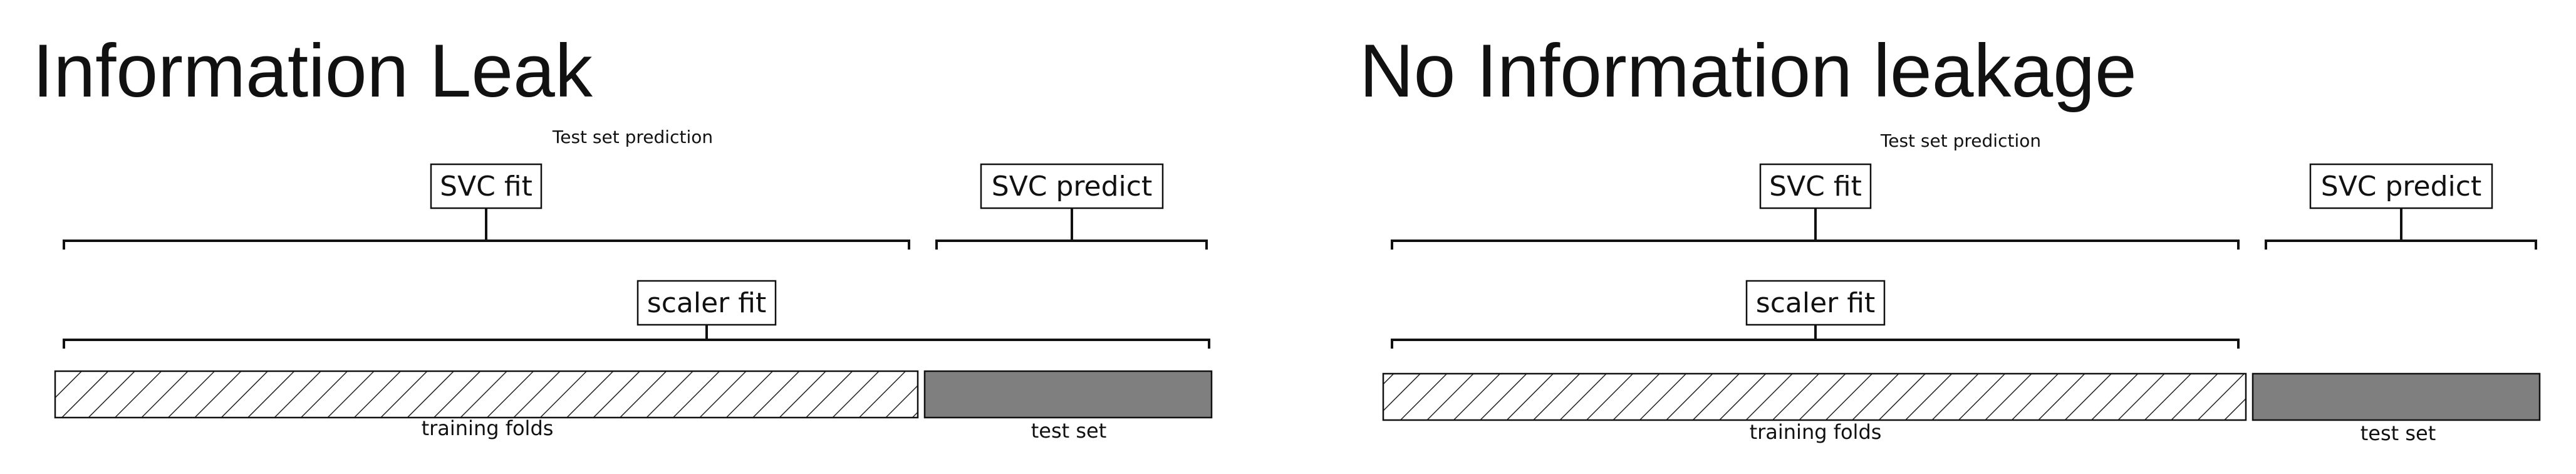 The height and width of the screenshot is (474, 2576). Describe the element at coordinates (1748, 71) in the screenshot. I see `panel-title: No Information leakage` at that location.